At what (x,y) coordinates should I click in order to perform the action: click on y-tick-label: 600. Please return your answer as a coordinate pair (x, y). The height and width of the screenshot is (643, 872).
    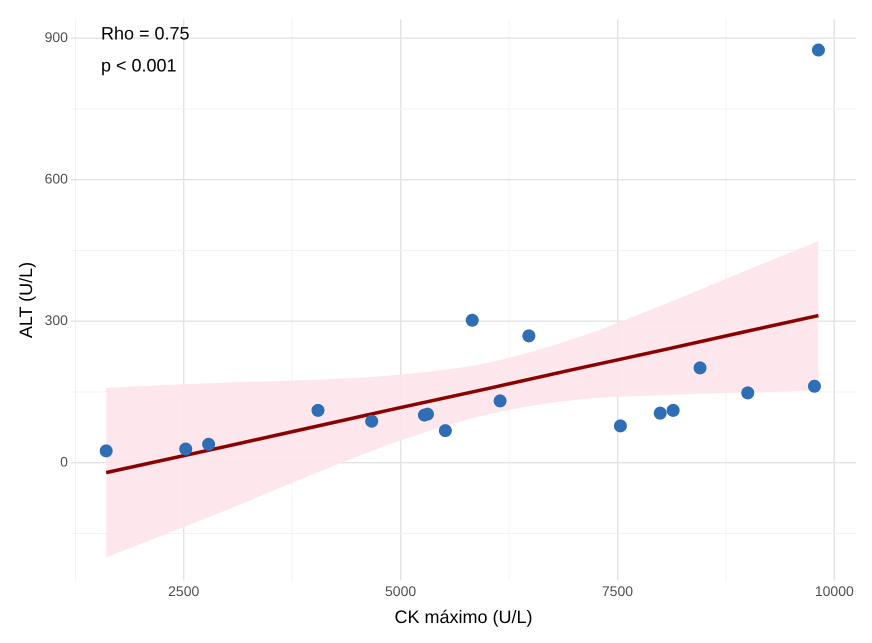
    Looking at the image, I should click on (56, 178).